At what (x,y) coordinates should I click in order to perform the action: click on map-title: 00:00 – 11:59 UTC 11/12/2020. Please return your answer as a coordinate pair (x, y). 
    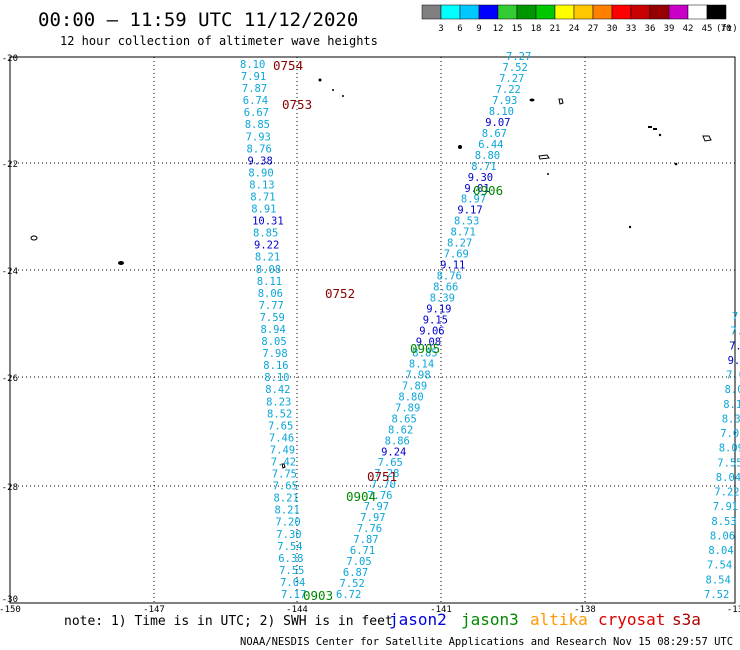
    Looking at the image, I should click on (198, 20).